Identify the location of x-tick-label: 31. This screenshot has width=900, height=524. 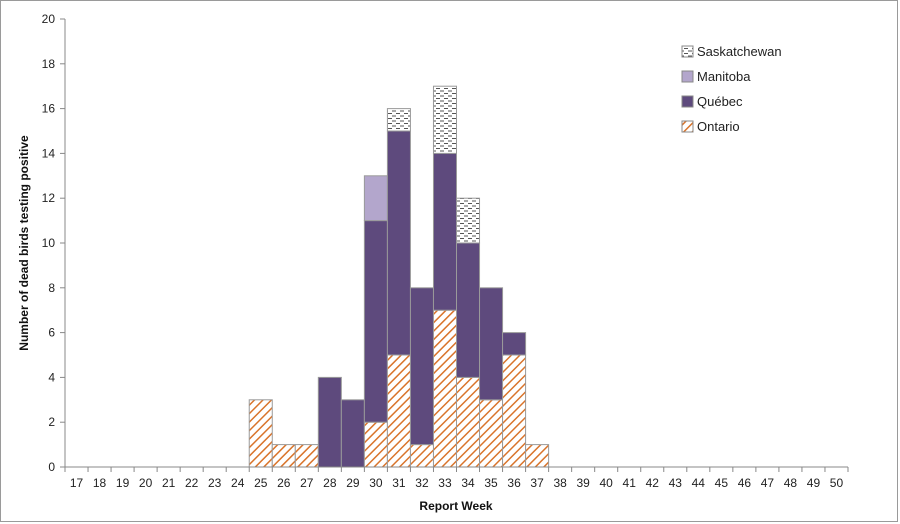
(399, 483).